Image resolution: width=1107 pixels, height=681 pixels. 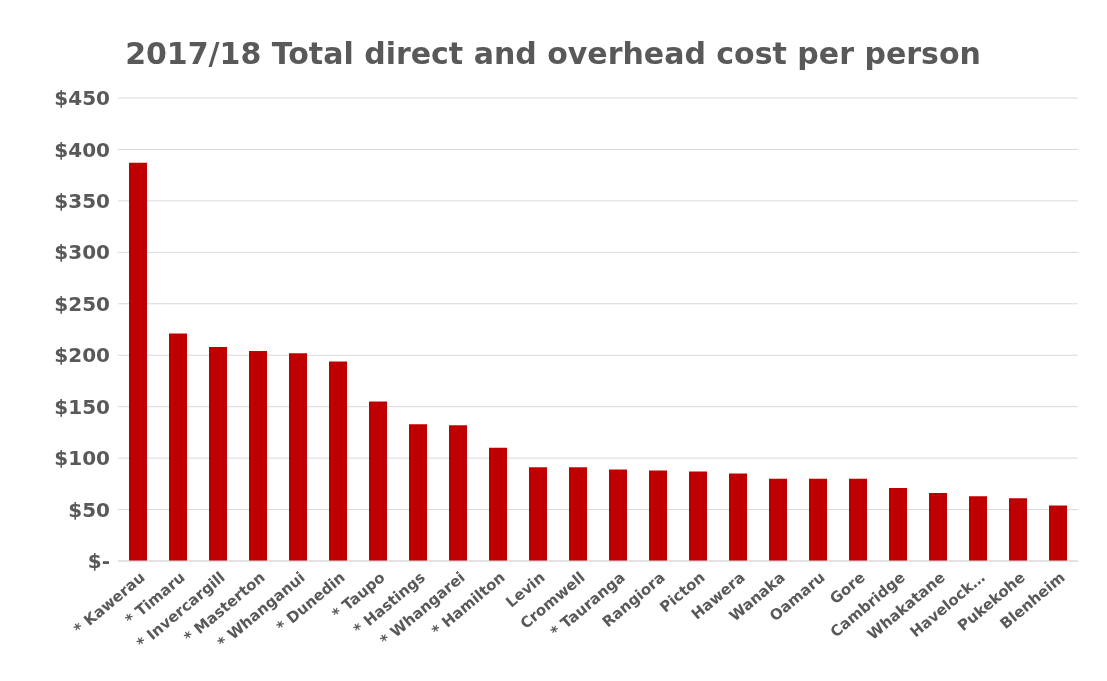 What do you see at coordinates (82, 98) in the screenshot?
I see `y-tick-label: $450` at bounding box center [82, 98].